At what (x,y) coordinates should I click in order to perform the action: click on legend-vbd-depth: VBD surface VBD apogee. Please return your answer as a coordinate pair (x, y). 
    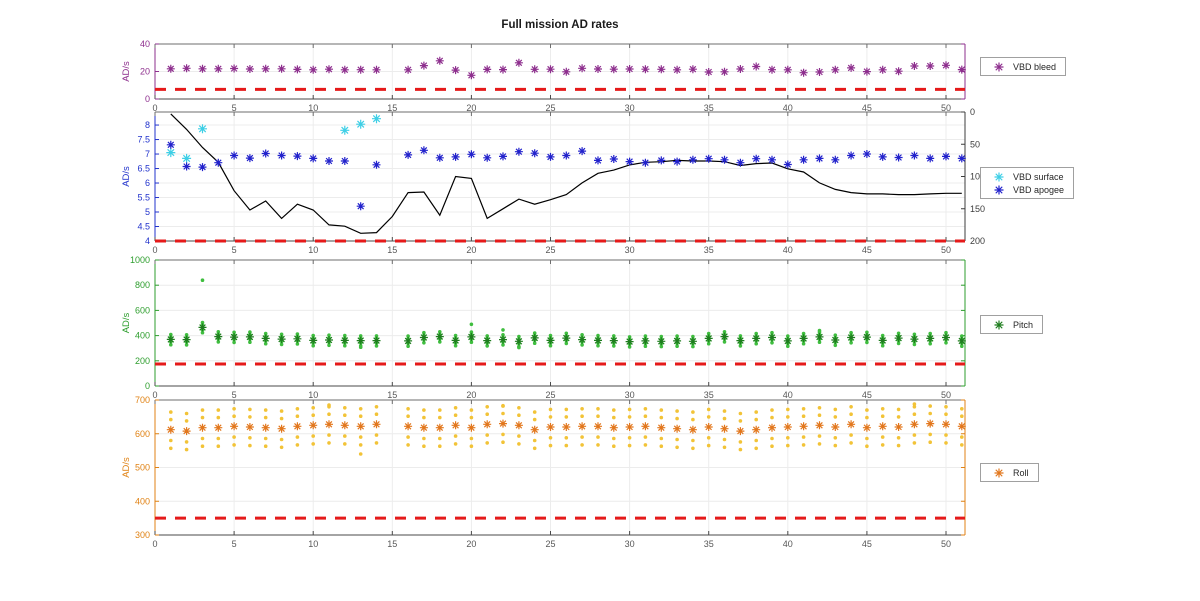
    Looking at the image, I should click on (1027, 183).